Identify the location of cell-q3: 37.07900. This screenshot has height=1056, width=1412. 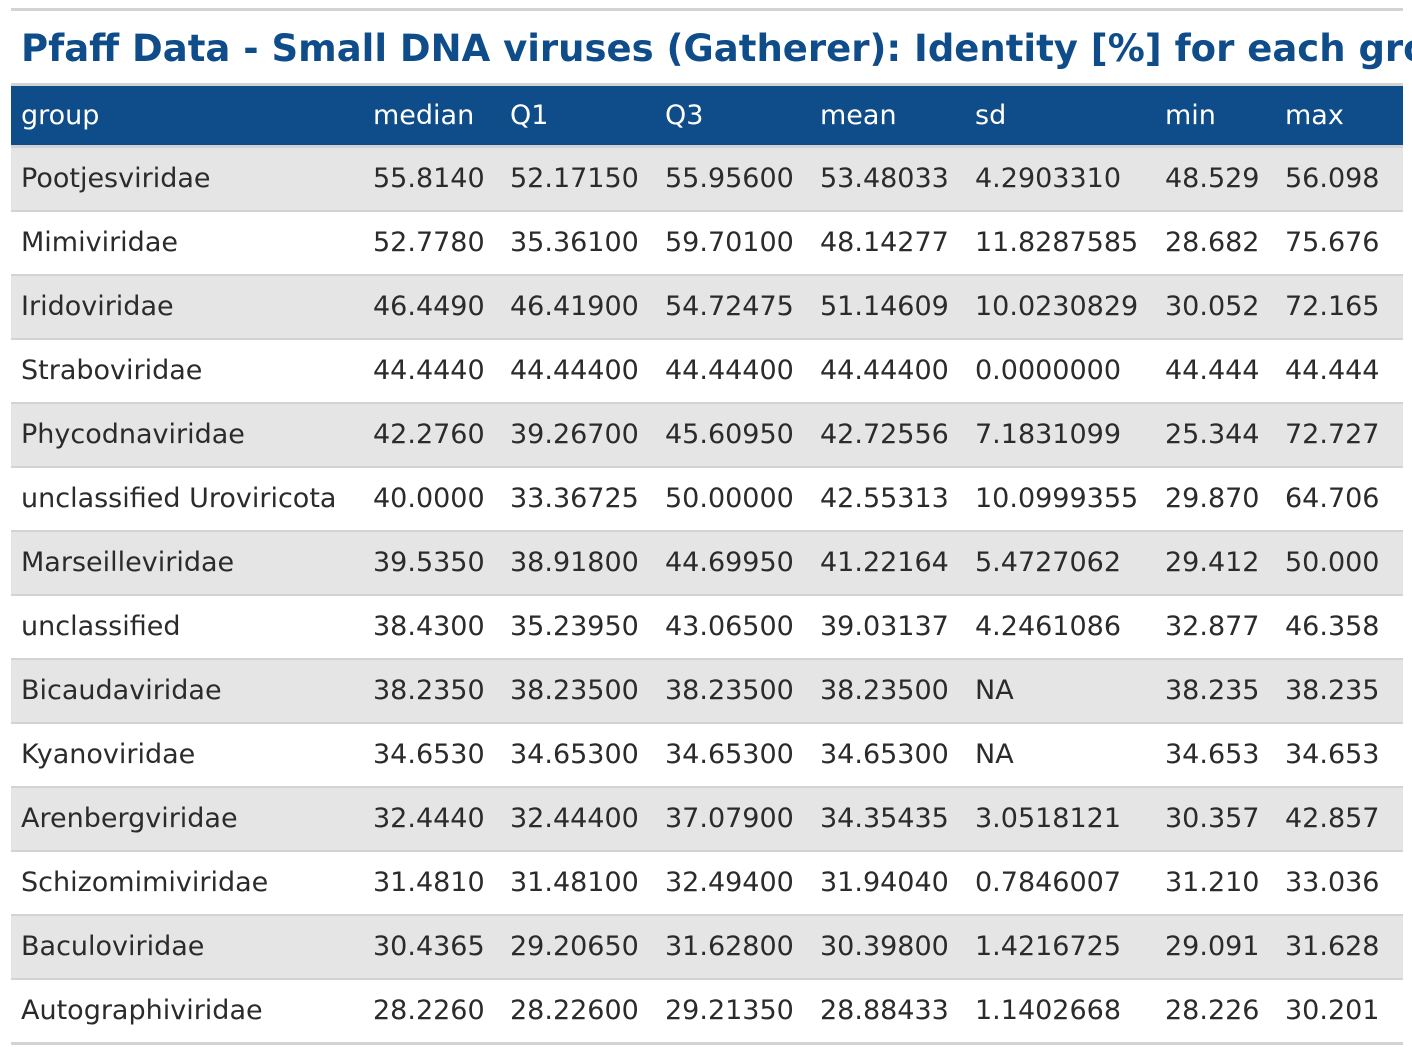
(742, 819).